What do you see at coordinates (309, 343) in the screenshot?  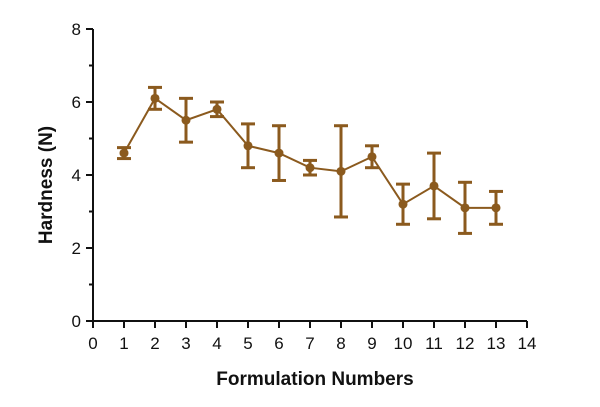 I see `x-tick-label: 7` at bounding box center [309, 343].